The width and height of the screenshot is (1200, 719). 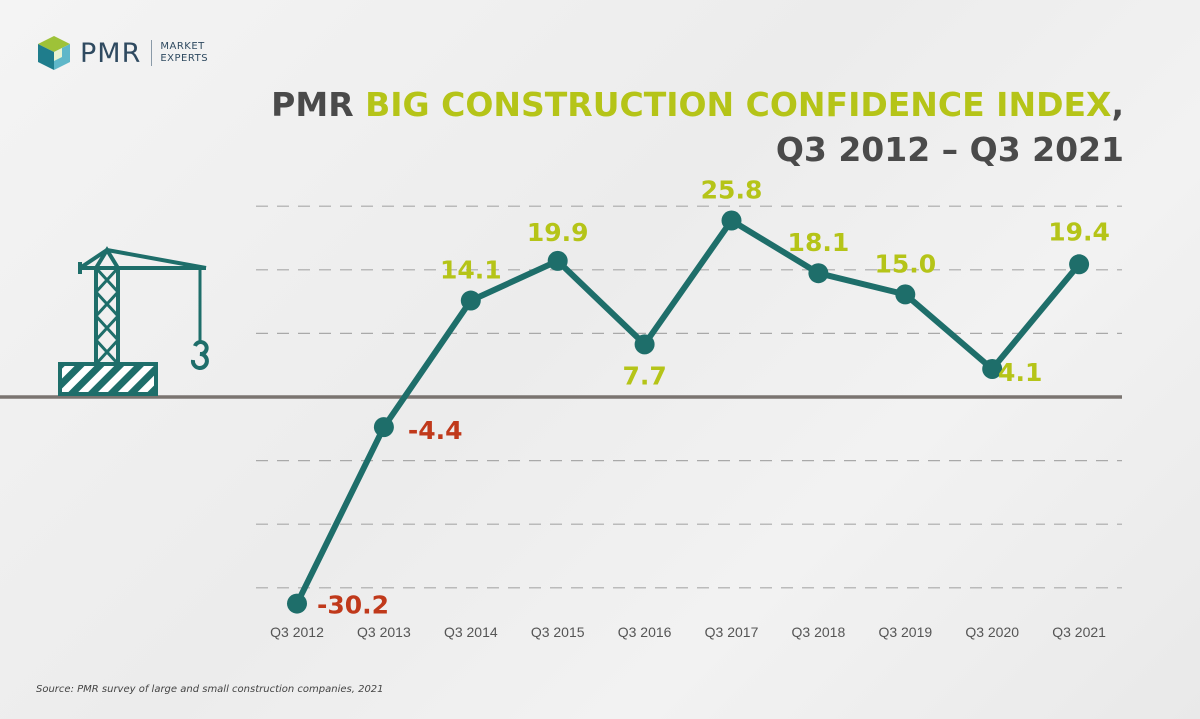 What do you see at coordinates (732, 190) in the screenshot?
I see `data-label: 25.8` at bounding box center [732, 190].